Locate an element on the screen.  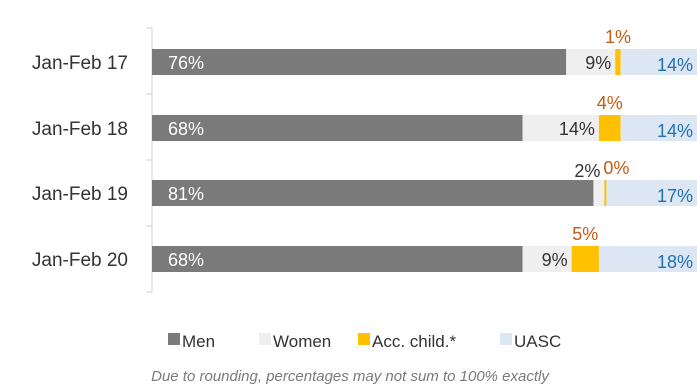
legend: Men Women Acc. child.* UASC is located at coordinates (364, 341).